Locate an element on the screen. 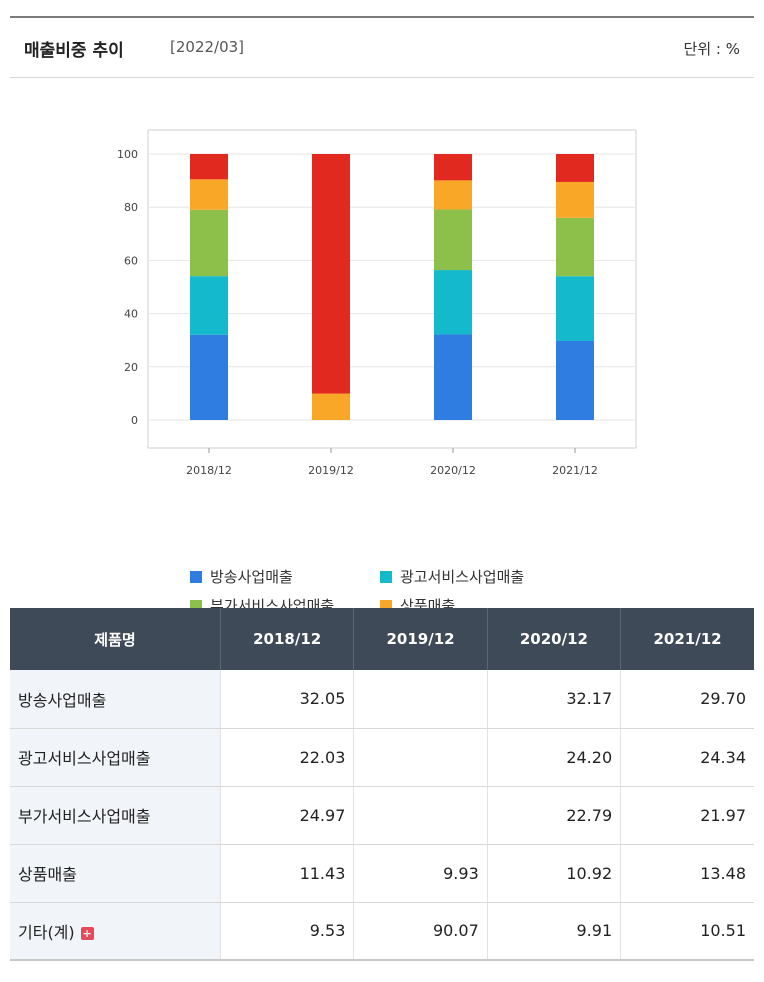 The width and height of the screenshot is (764, 982). legend-label: 광고서비스사업매출 is located at coordinates (462, 577).